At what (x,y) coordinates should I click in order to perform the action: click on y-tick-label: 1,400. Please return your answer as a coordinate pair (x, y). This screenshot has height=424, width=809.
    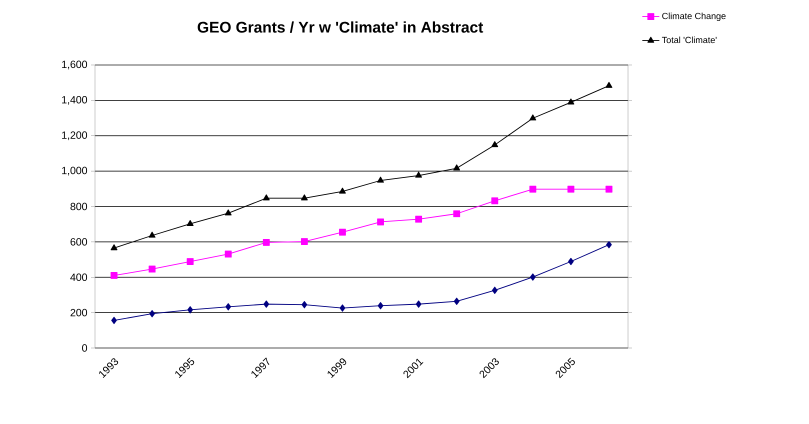
    Looking at the image, I should click on (75, 100).